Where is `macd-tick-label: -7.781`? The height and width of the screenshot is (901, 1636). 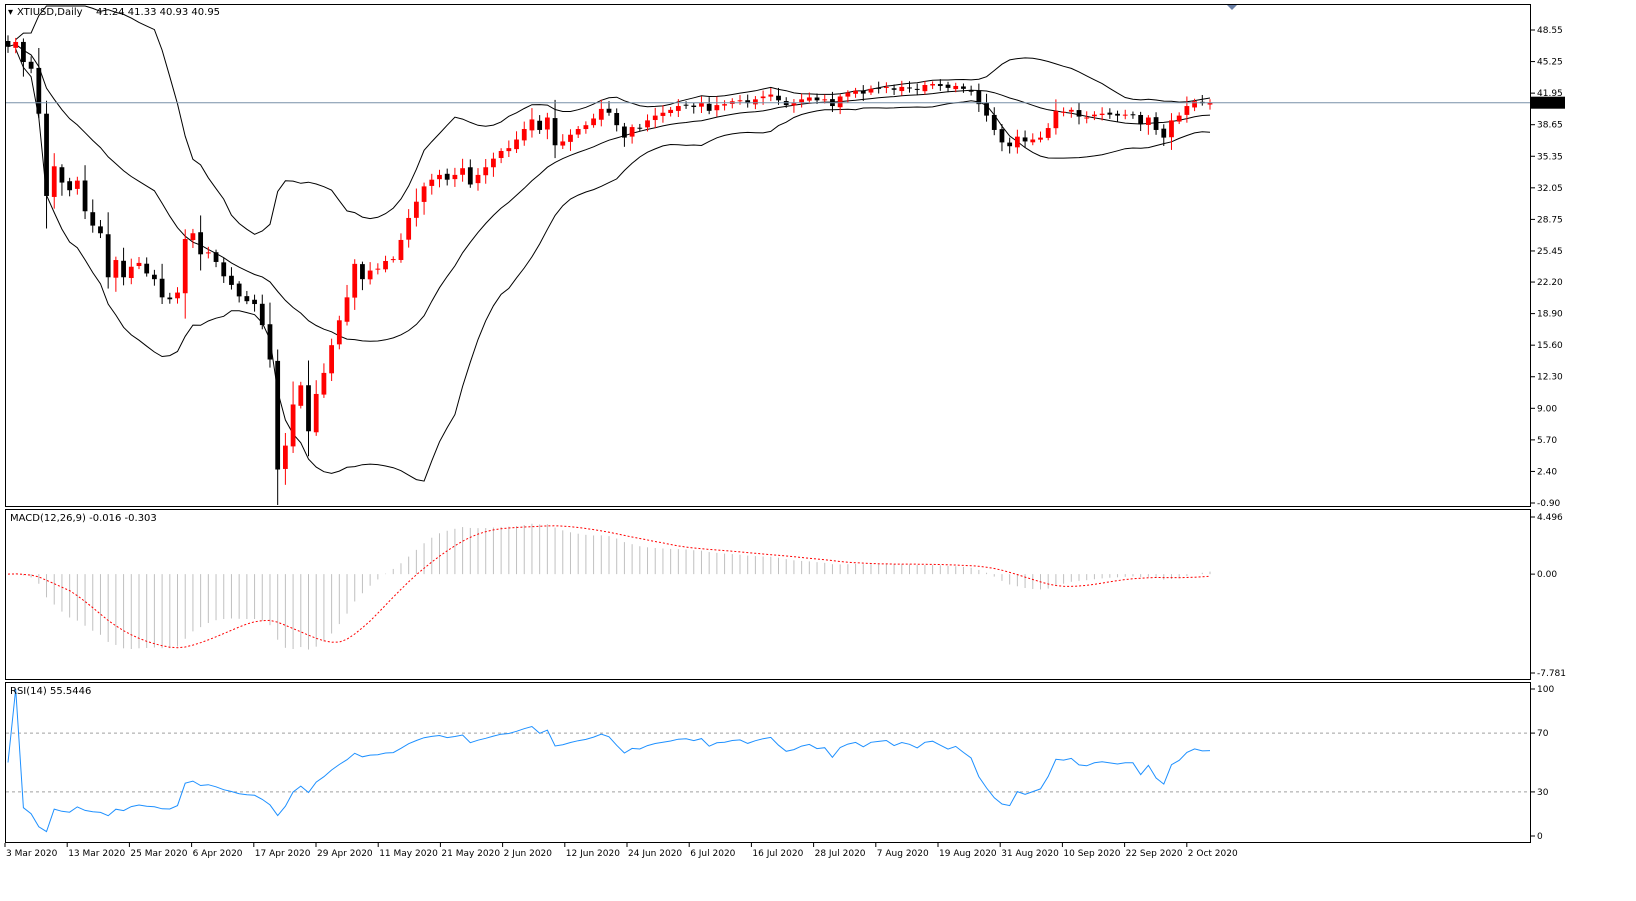
macd-tick-label: -7.781 is located at coordinates (1551, 674).